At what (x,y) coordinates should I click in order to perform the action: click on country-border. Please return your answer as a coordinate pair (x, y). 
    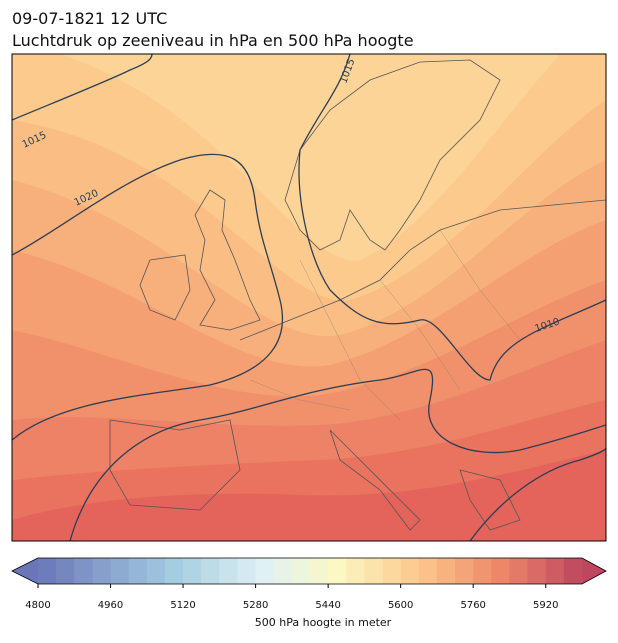
    Looking at the image, I should click on (385, 325).